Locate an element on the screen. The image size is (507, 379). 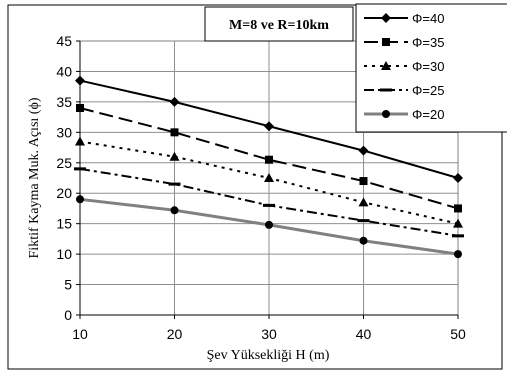
y-tick-label: 10 is located at coordinates (64, 254).